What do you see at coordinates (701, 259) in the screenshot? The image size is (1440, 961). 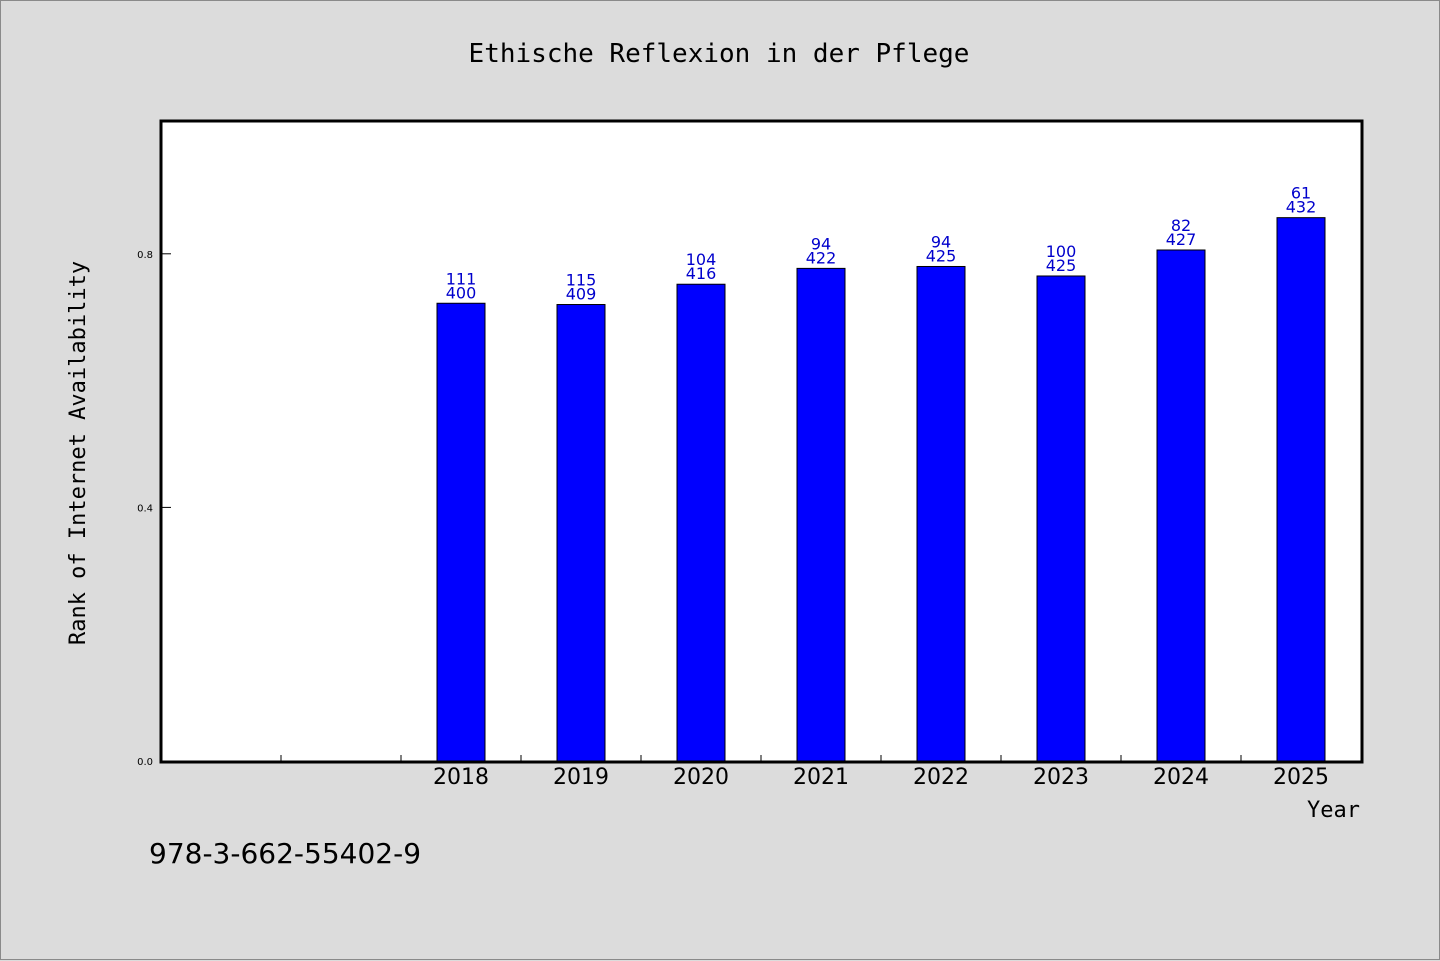 I see `data-label-top: 104` at bounding box center [701, 259].